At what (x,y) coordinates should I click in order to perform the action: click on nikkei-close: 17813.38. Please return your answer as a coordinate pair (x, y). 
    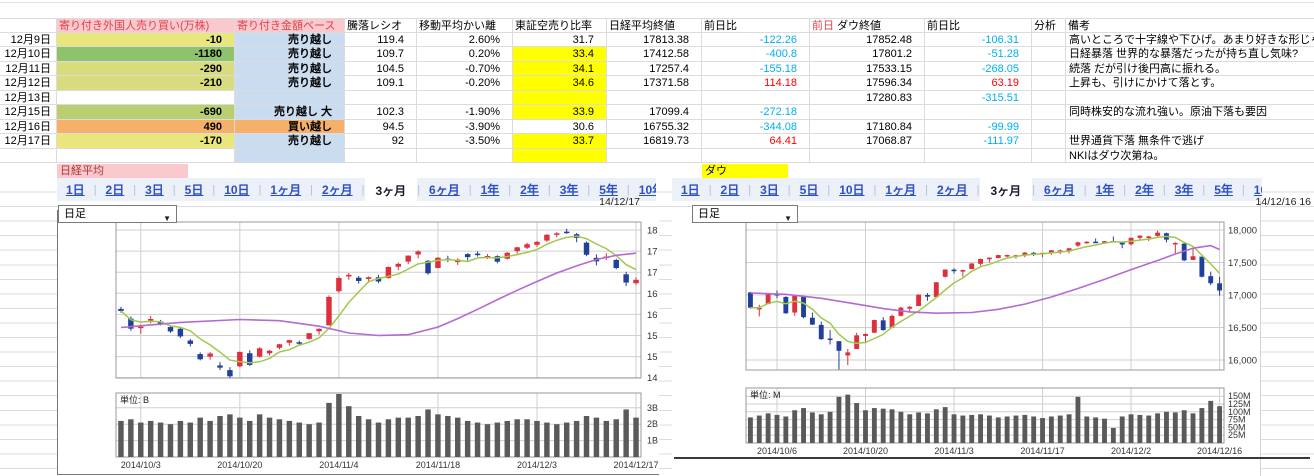
    Looking at the image, I should click on (654, 40).